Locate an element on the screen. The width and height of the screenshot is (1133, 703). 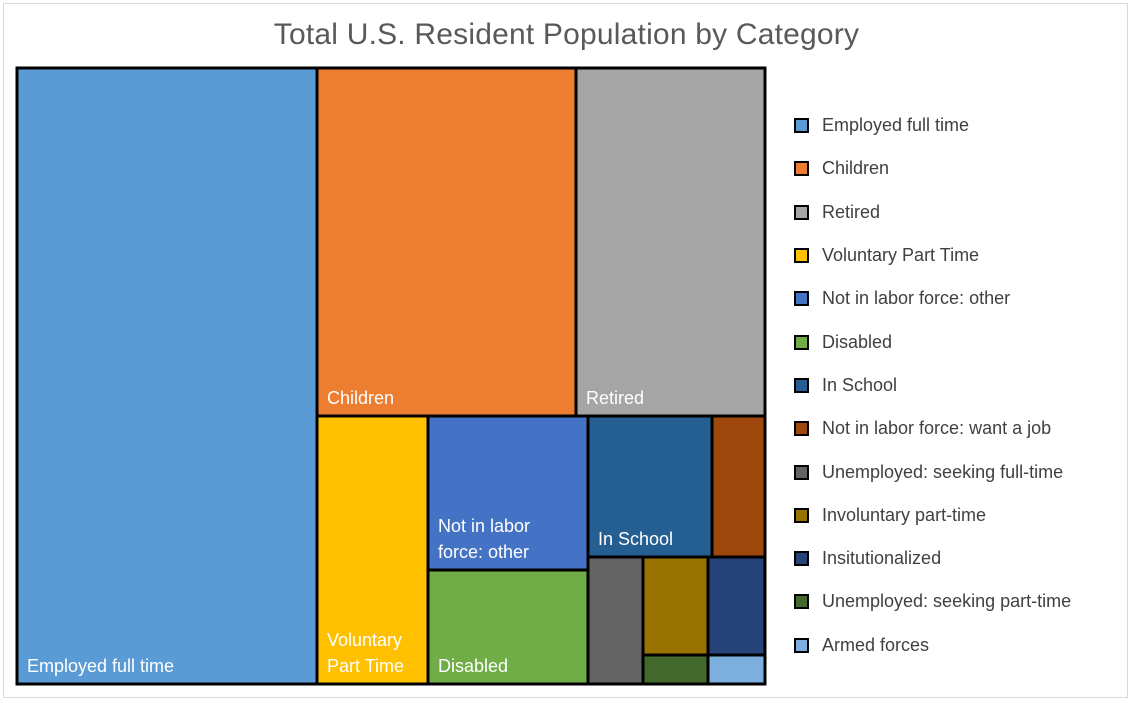
legend-item-retired: Retired is located at coordinates (932, 212).